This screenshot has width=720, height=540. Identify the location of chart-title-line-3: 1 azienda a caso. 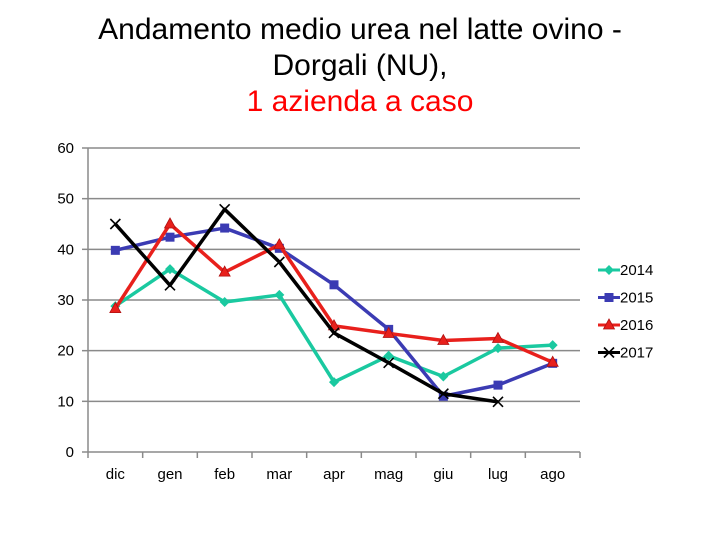
(360, 101).